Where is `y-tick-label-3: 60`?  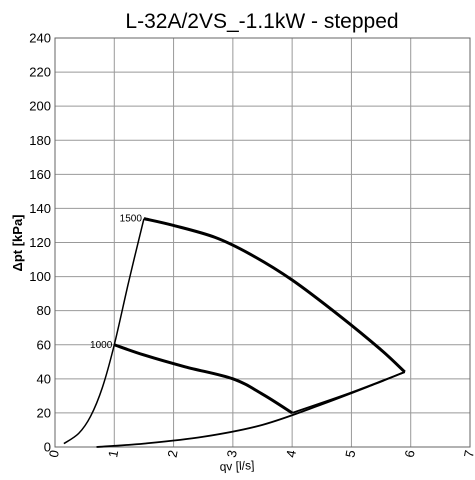 y-tick-label-3: 60 is located at coordinates (44, 344).